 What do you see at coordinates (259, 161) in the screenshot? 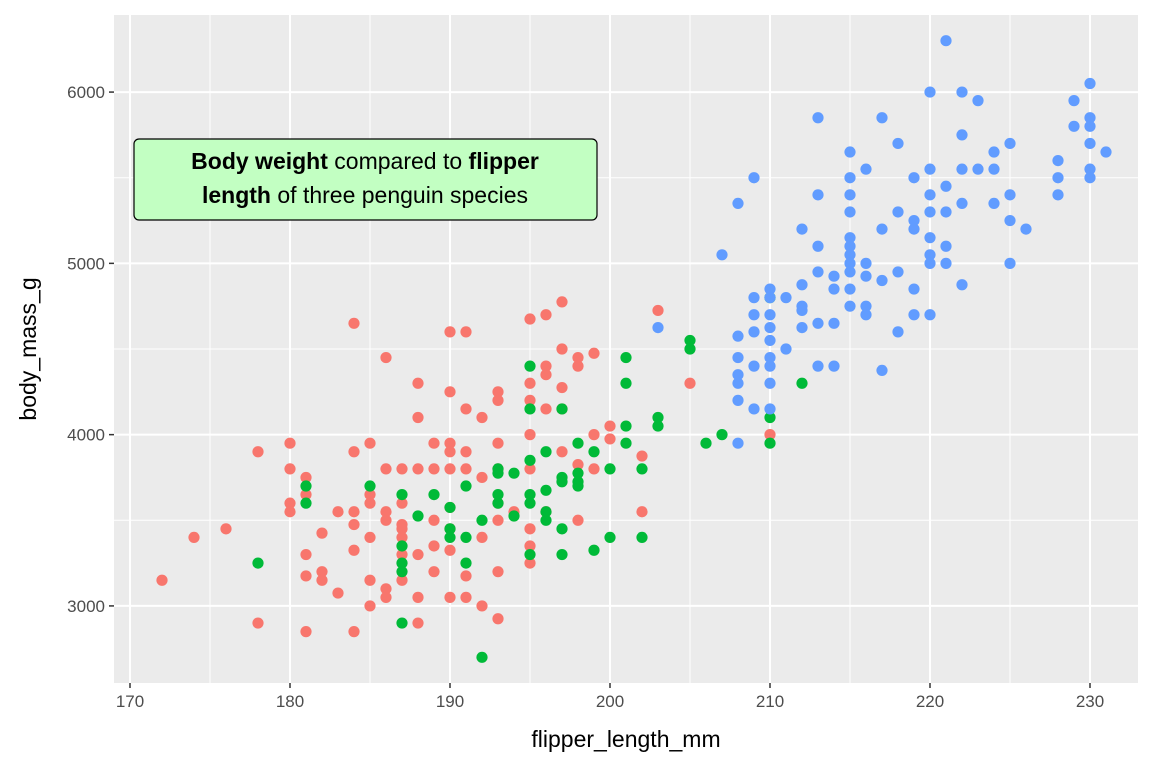
I see `annotation-bold-body-weight: Body weight` at bounding box center [259, 161].